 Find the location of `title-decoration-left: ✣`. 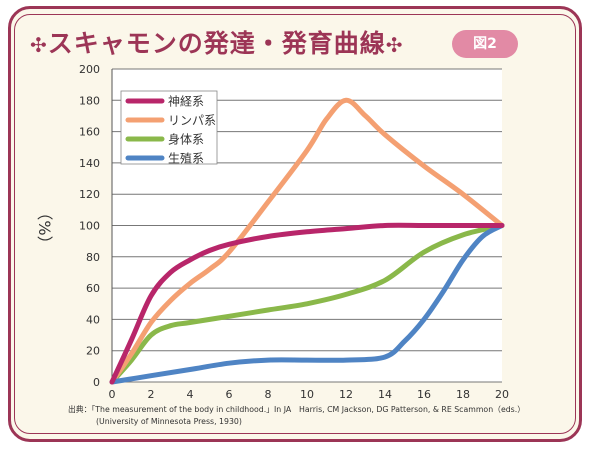

title-decoration-left: ✣ is located at coordinates (39, 45).